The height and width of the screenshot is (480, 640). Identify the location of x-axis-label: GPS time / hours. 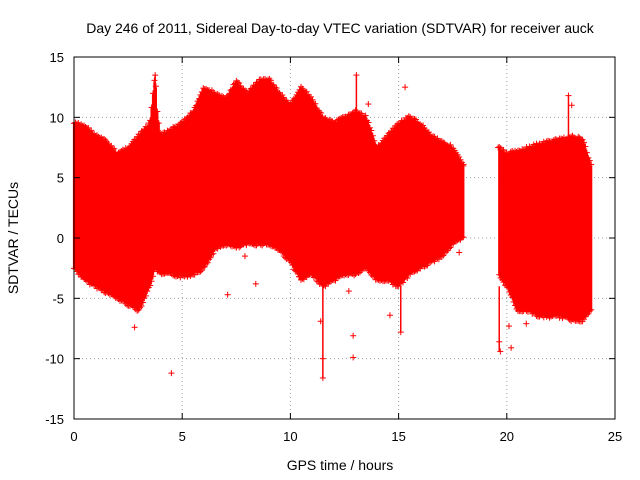
(340, 465).